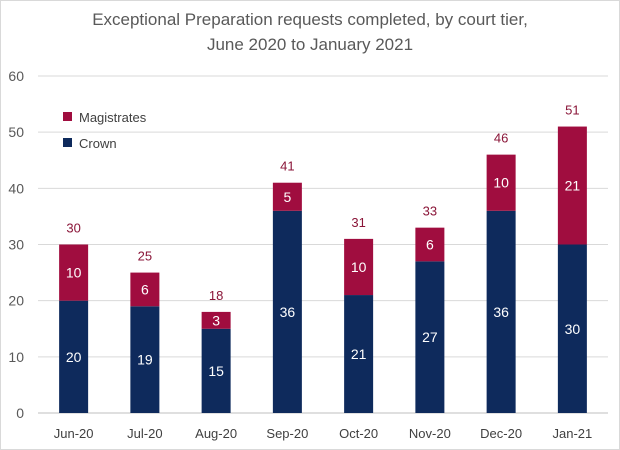 The width and height of the screenshot is (620, 450). Describe the element at coordinates (144, 433) in the screenshot. I see `x-tick-label: Jul-20` at that location.